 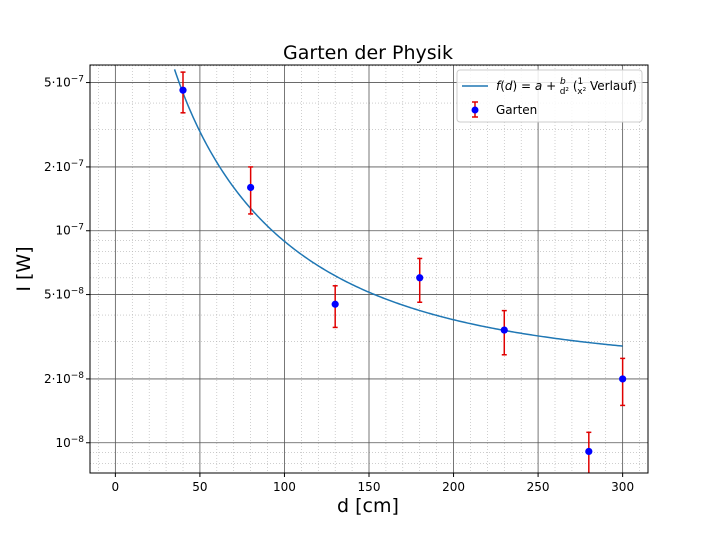 I want to click on y-tick-label: 10⁻⁷, so click(x=69, y=230).